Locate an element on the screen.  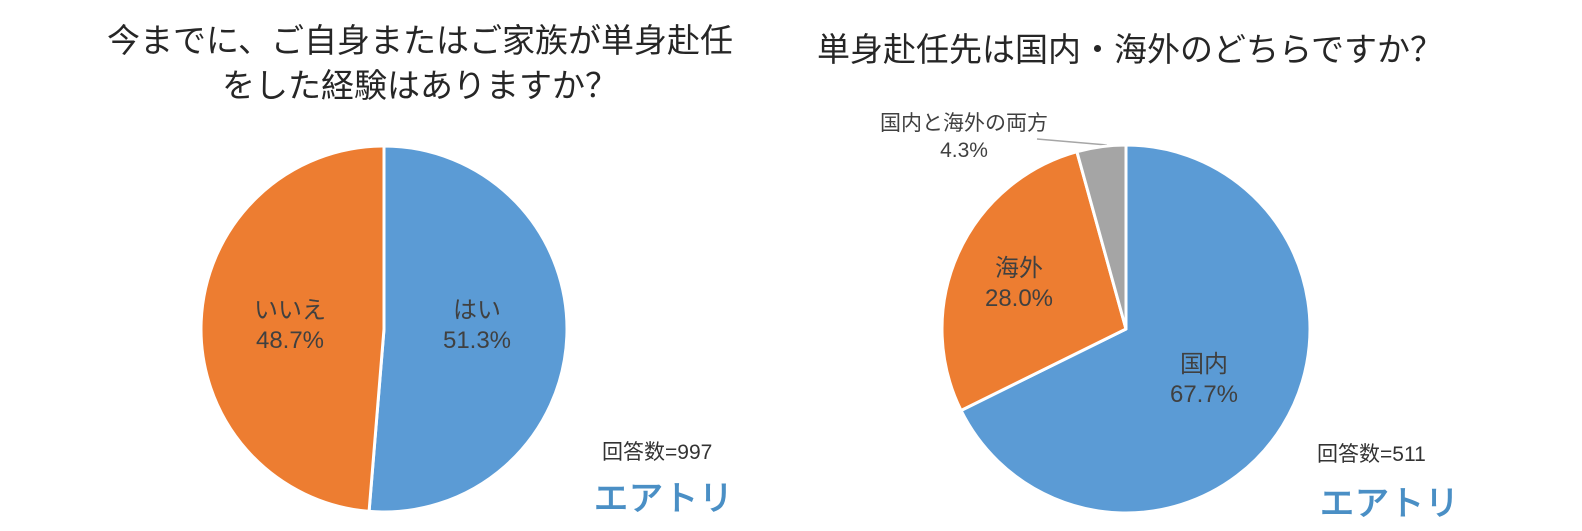
title-line-2: をした経験はありますか？ is located at coordinates (420, 85).